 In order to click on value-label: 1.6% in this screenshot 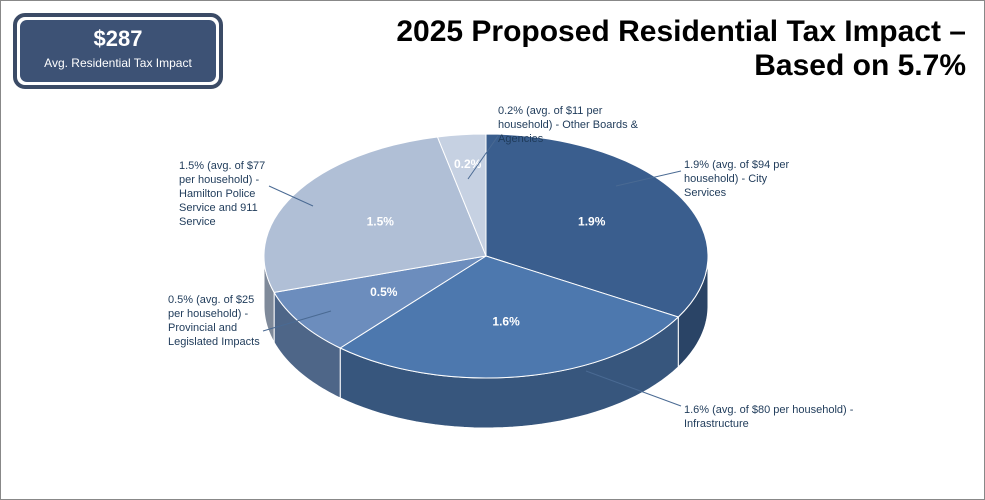, I will do `click(506, 321)`.